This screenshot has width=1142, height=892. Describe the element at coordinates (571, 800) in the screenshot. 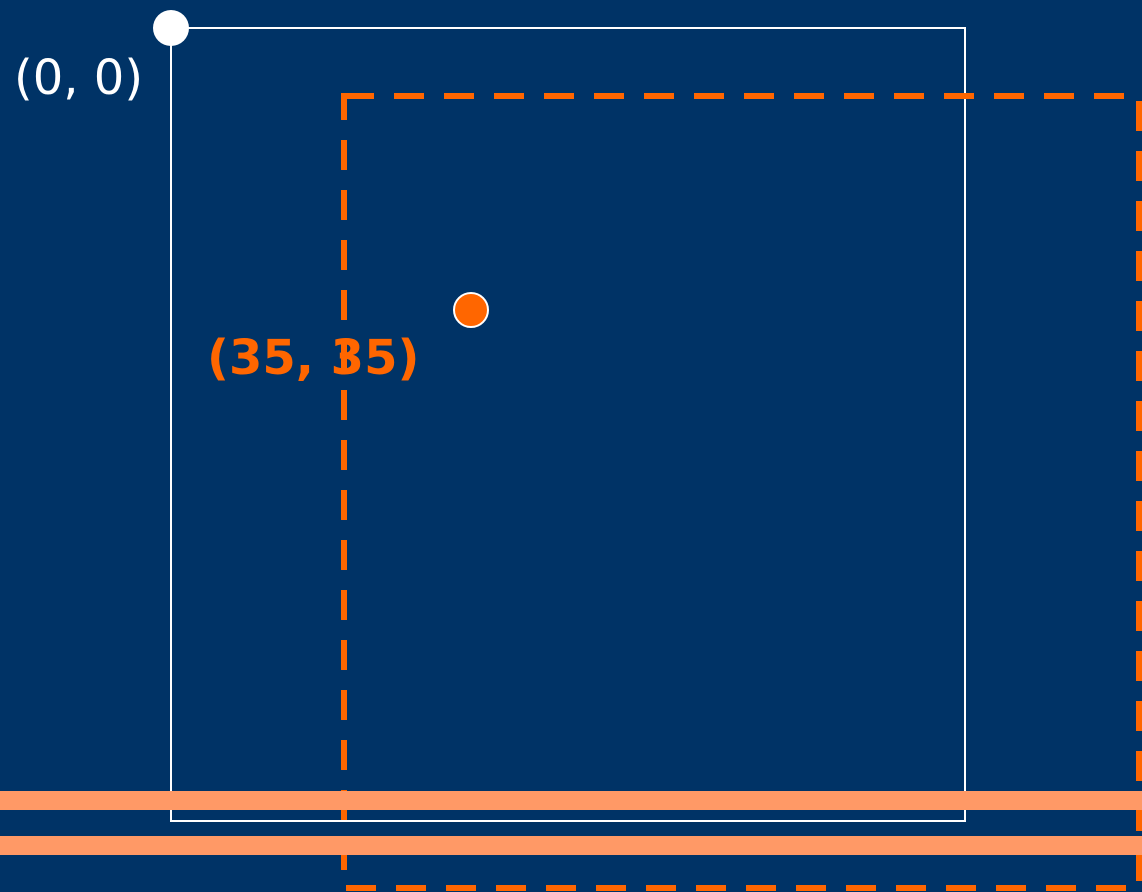

I see `stripe-upper` at that location.